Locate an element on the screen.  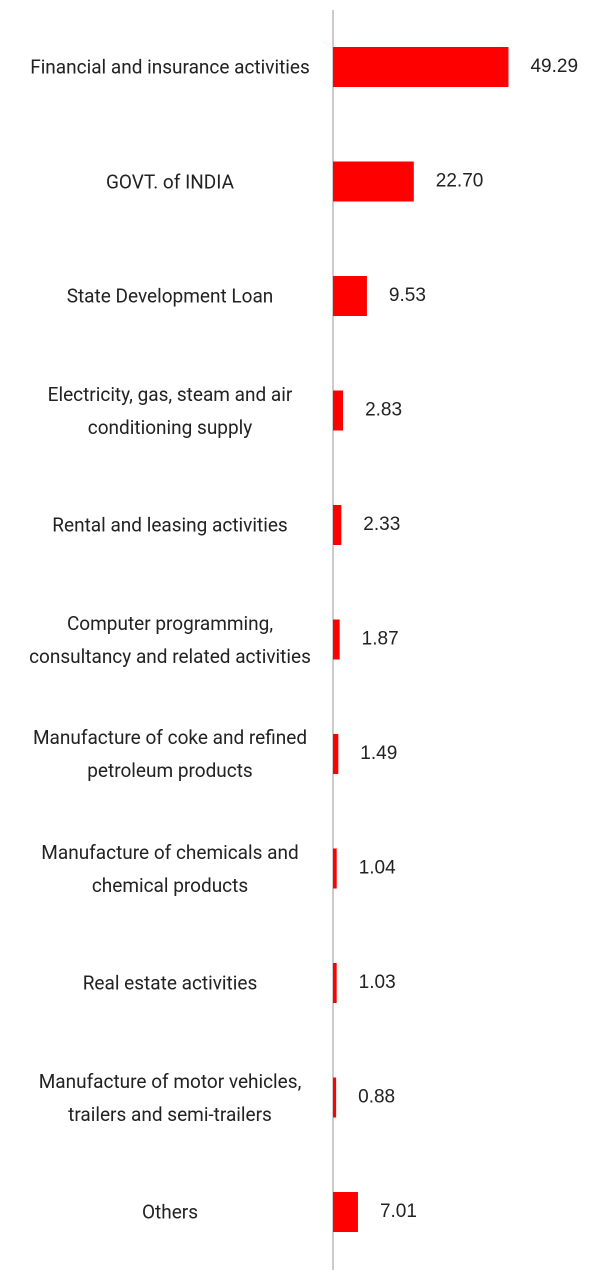
value-label: 22.70 is located at coordinates (460, 181).